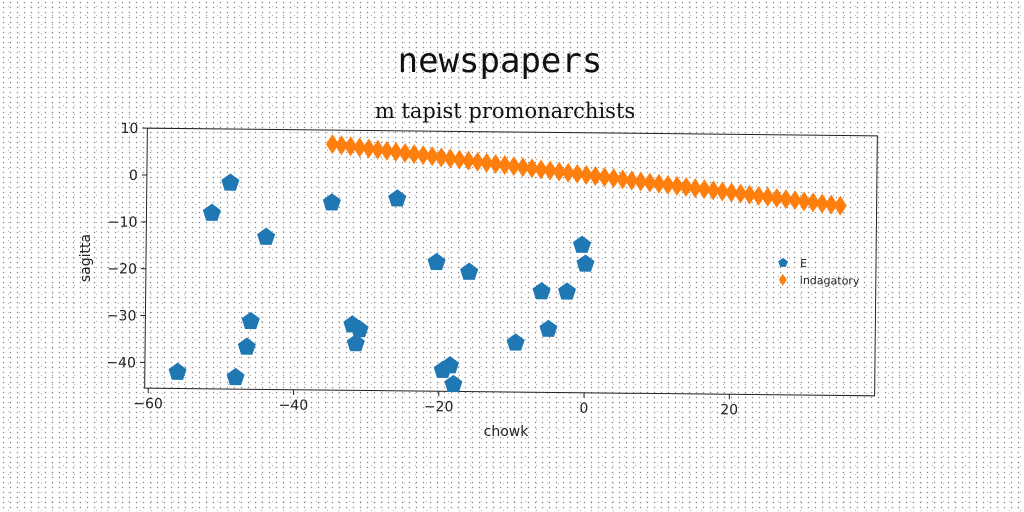 The image size is (1024, 512). Describe the element at coordinates (294, 406) in the screenshot. I see `x-tick-label: −40` at that location.